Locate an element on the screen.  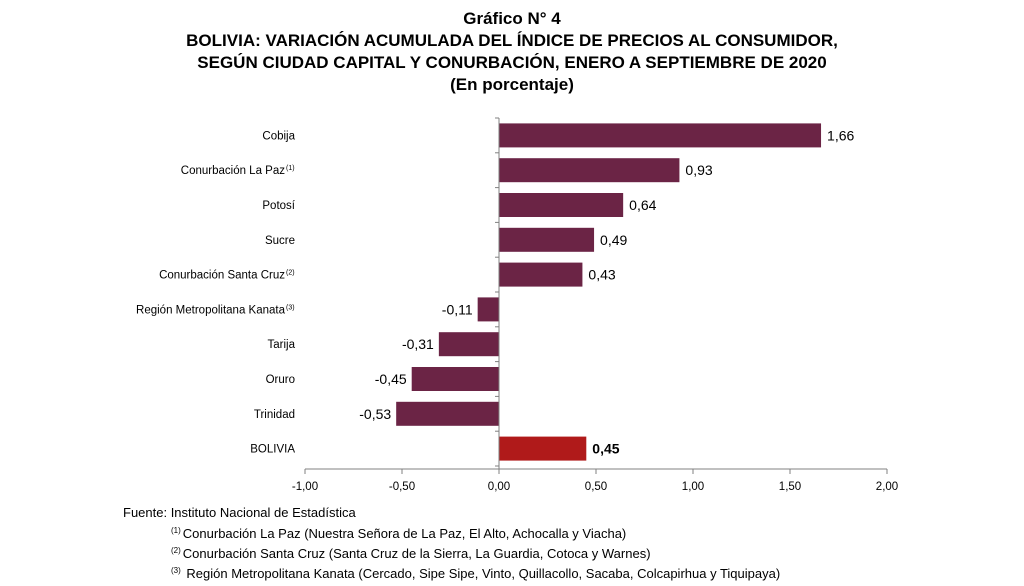
x-tick-label-0: -1,00 is located at coordinates (305, 487).